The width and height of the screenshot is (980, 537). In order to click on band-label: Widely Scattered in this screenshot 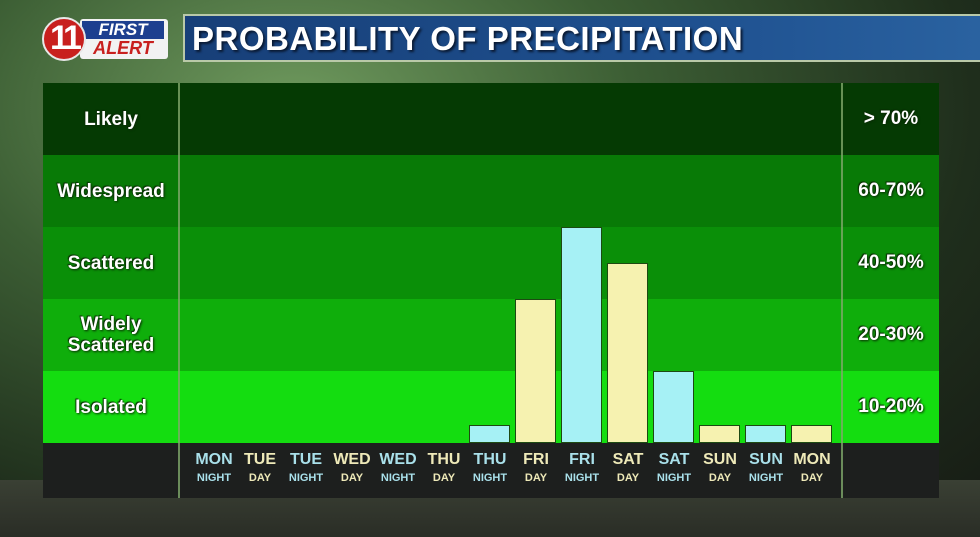, I will do `click(111, 335)`.